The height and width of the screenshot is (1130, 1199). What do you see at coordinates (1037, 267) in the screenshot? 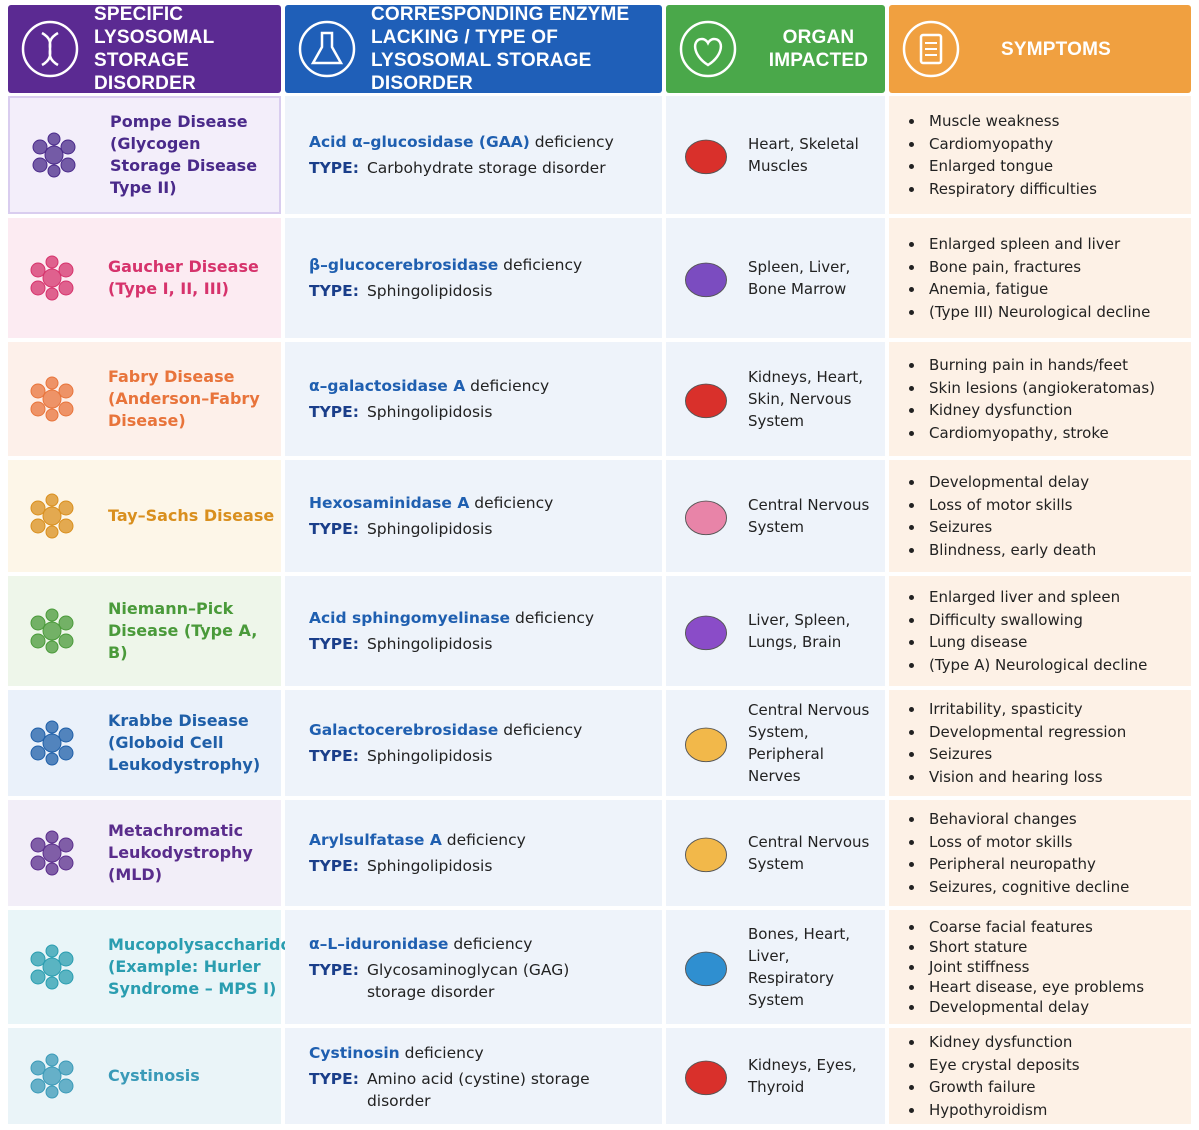
I see `symptom-item: Bone pain, fractures` at bounding box center [1037, 267].